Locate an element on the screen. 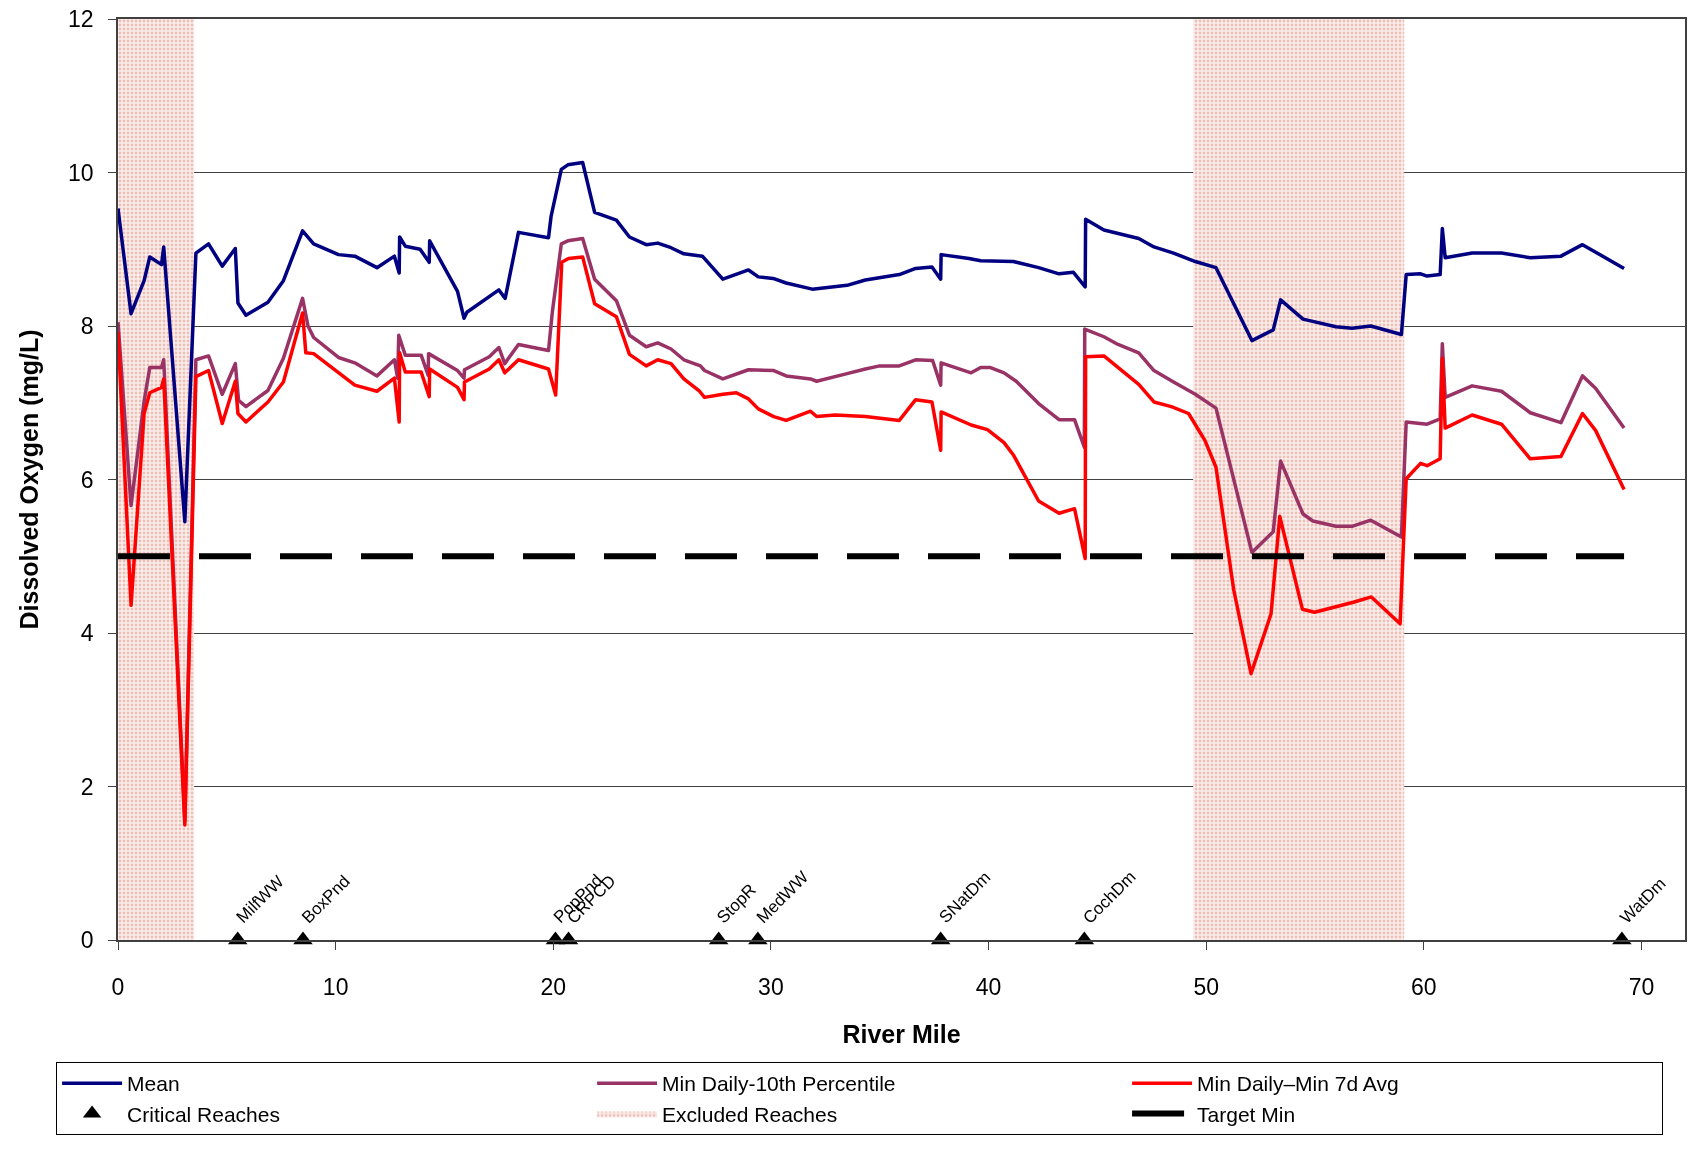 This screenshot has height=1155, width=1690. x-axis-title: River Mile is located at coordinates (901, 1033).